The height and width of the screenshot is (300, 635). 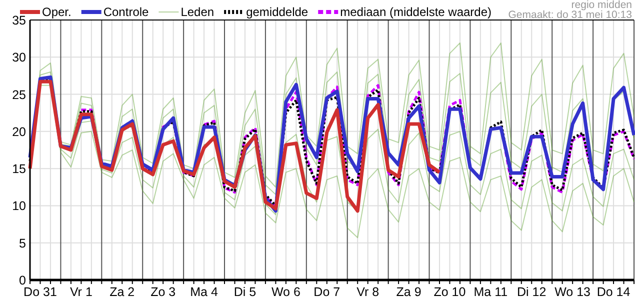 I want to click on legend-label: mediaan (middelste waarde), so click(x=416, y=12).